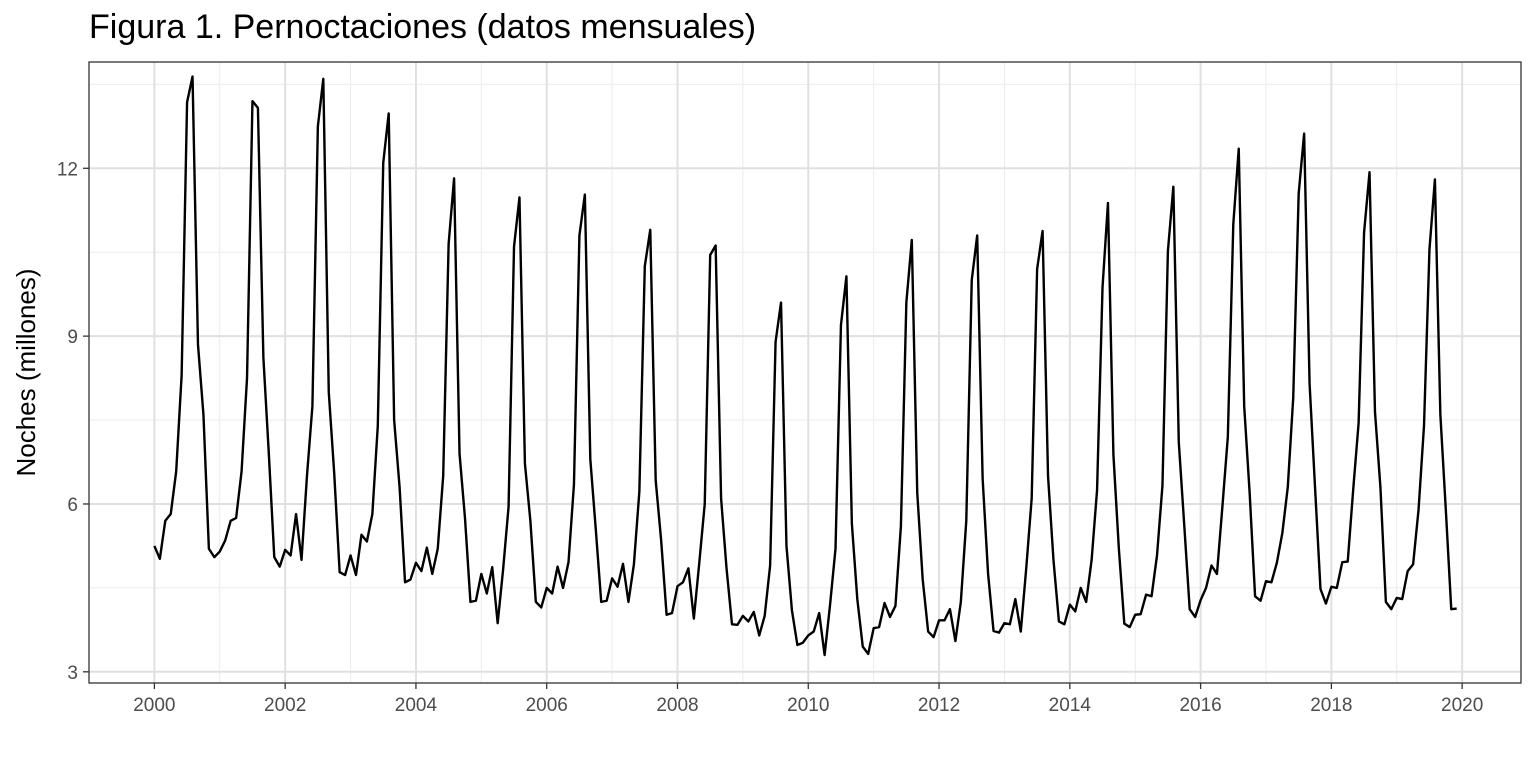  I want to click on x-tick-label: 2018, so click(1331, 705).